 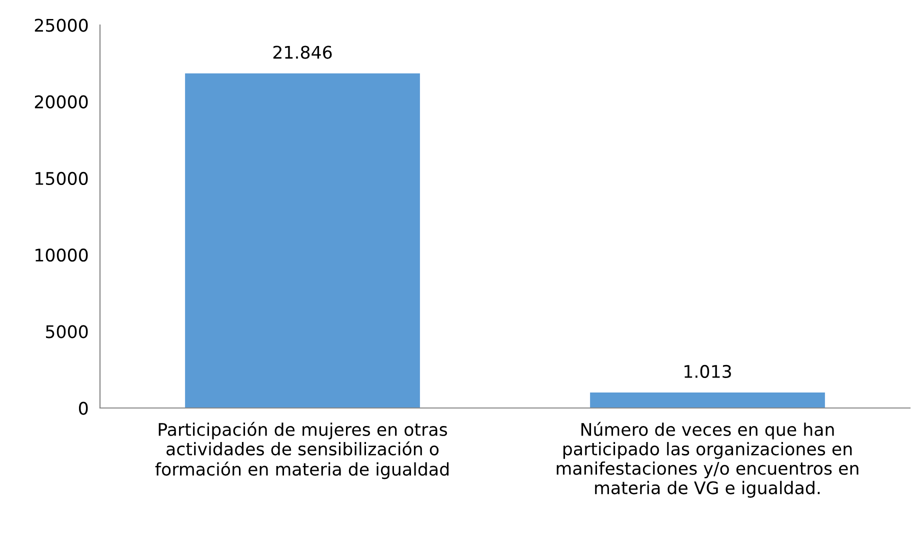 What do you see at coordinates (302, 52) in the screenshot?
I see `data-label: 21.846` at bounding box center [302, 52].